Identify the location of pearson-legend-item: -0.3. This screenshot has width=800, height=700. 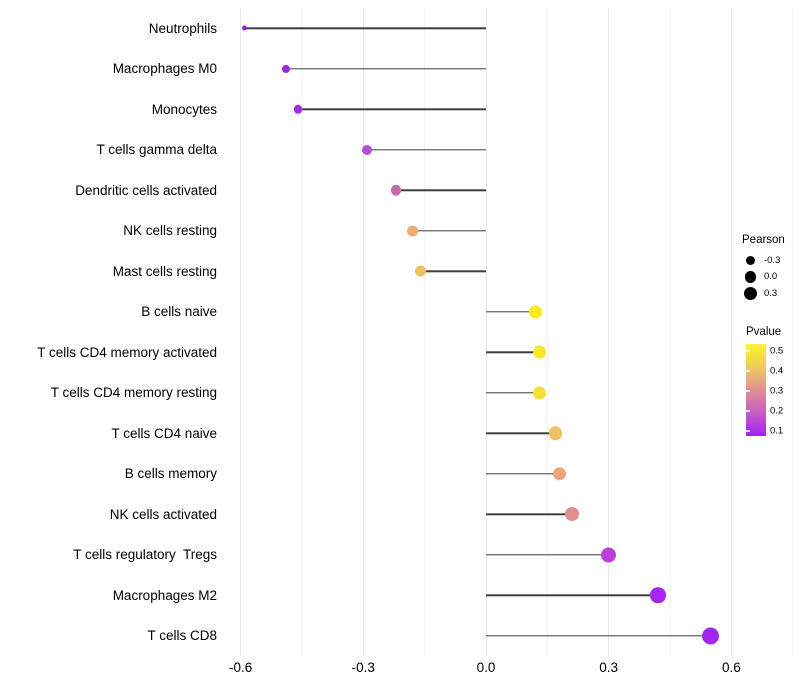
(771, 260).